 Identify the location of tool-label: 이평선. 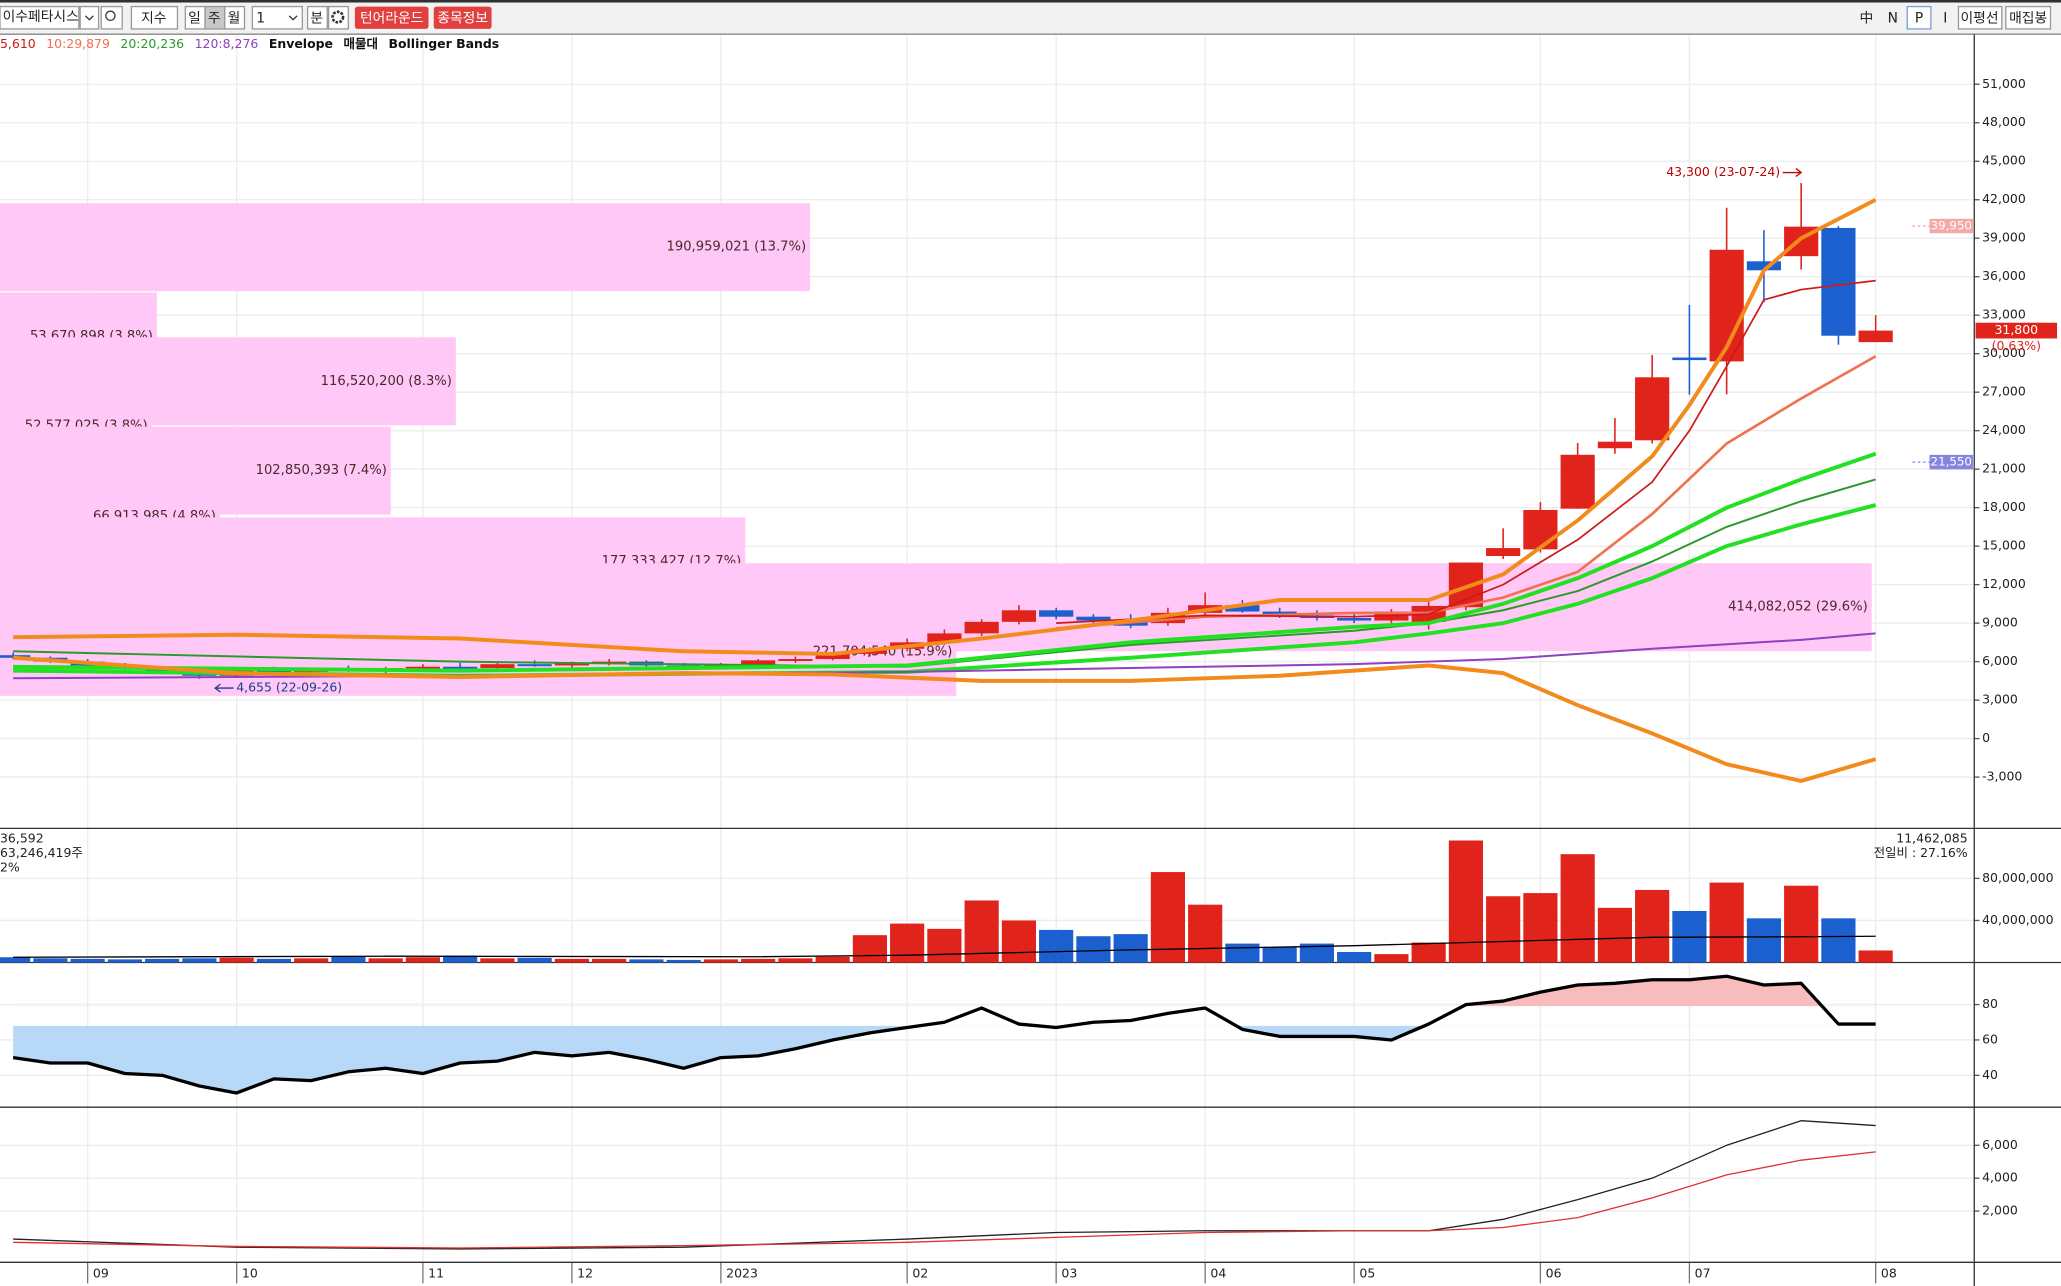
(1979, 18).